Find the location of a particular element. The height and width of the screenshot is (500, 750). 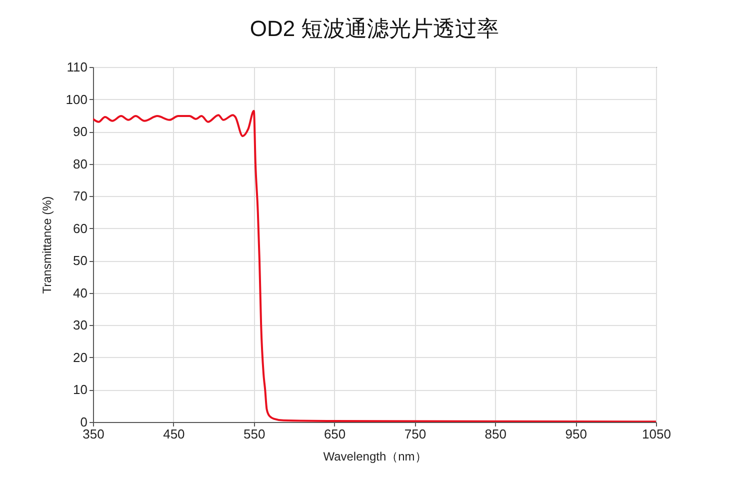

y-tick-label: 110 is located at coordinates (77, 67).